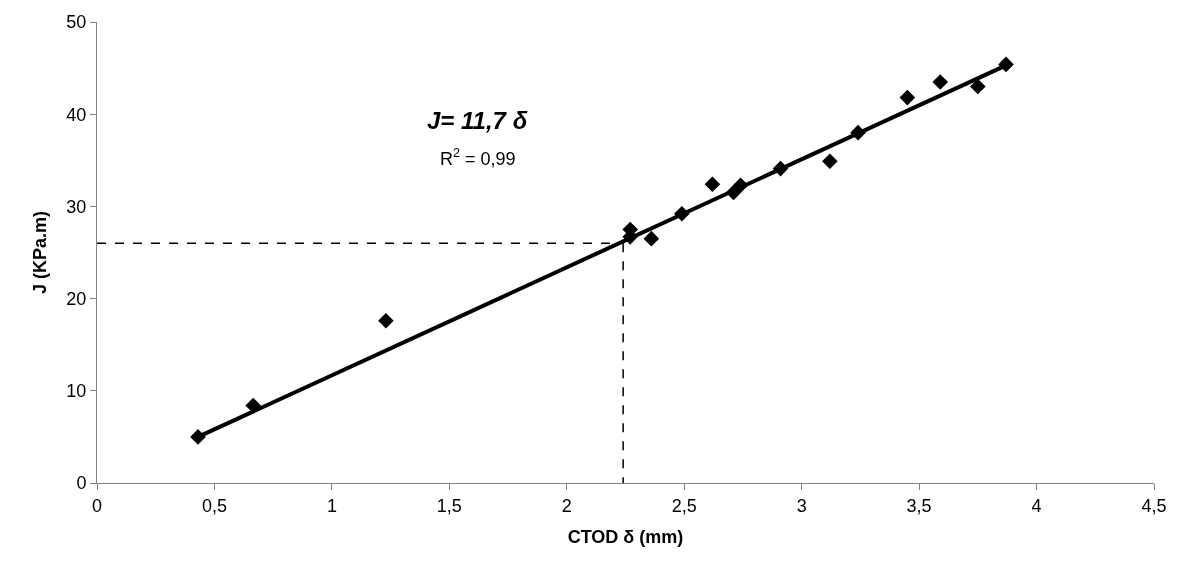 This screenshot has width=1194, height=585. What do you see at coordinates (566, 505) in the screenshot?
I see `x-tick-label: 2` at bounding box center [566, 505].